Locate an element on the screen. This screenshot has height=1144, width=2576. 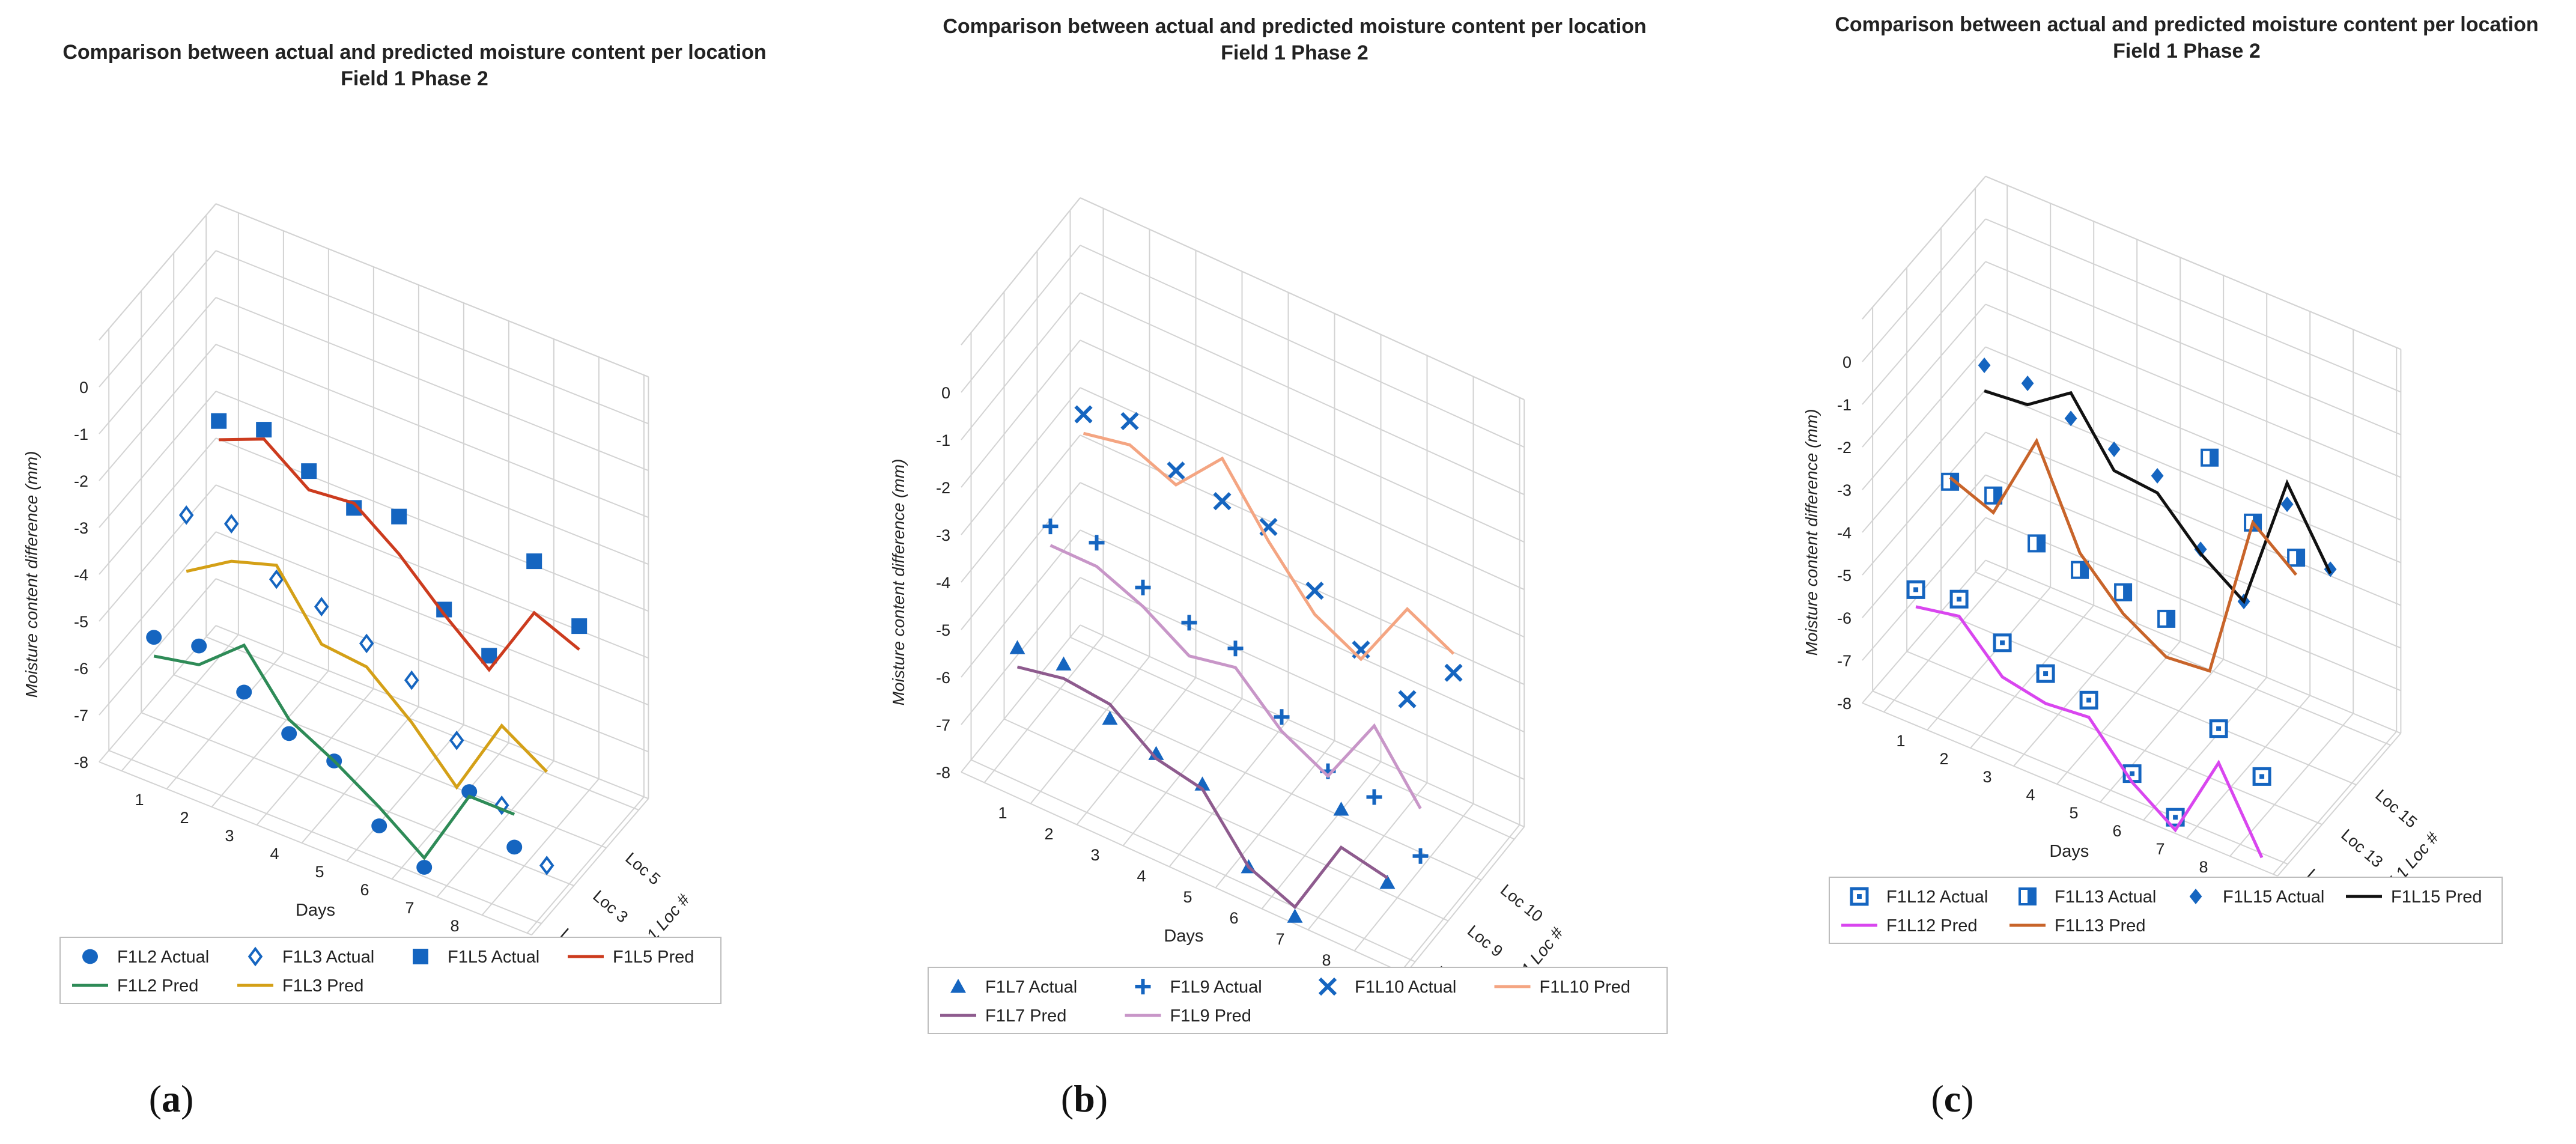
panel-label: (c) is located at coordinates (1952, 1098).